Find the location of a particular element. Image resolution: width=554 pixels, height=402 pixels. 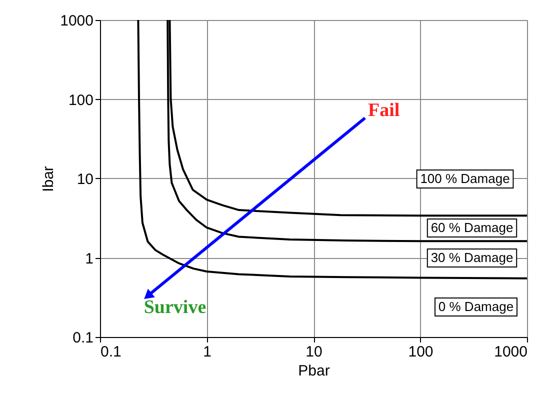

x-axis-title: Pbar is located at coordinates (314, 371).